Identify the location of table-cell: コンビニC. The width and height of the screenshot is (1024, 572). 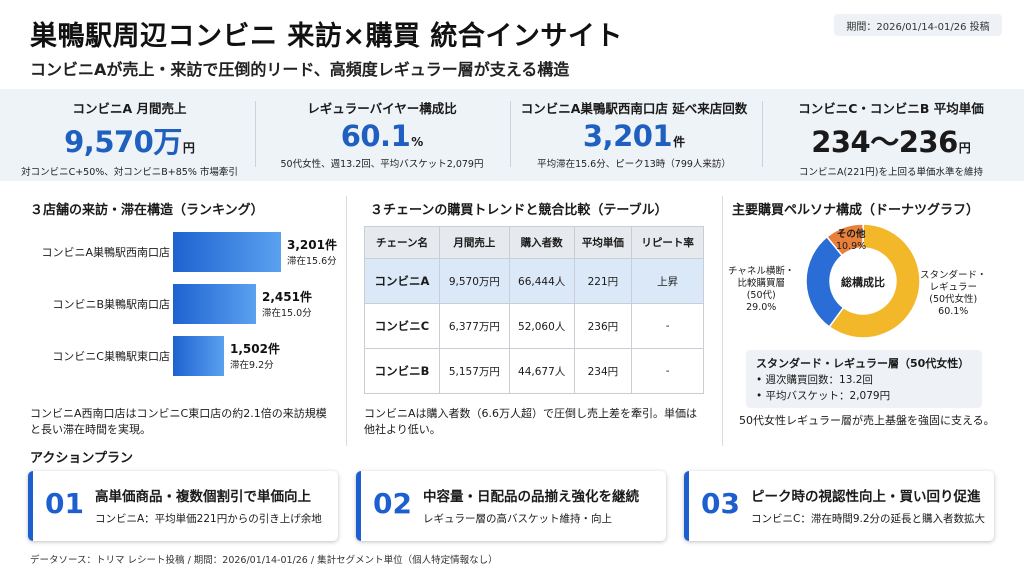
(402, 326).